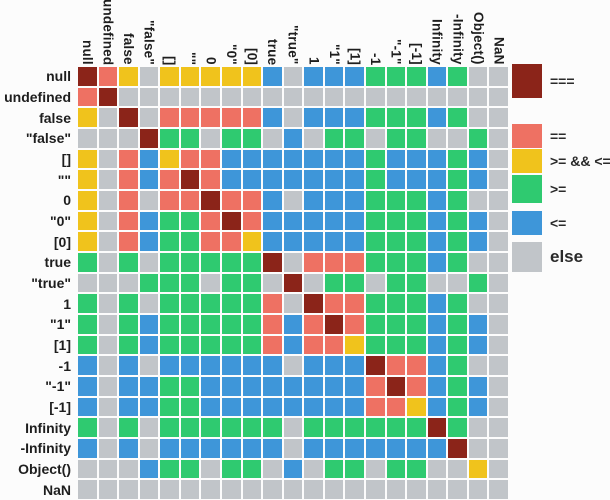 The height and width of the screenshot is (500, 610). What do you see at coordinates (149, 42) in the screenshot?
I see `col-label-text: "false"` at bounding box center [149, 42].